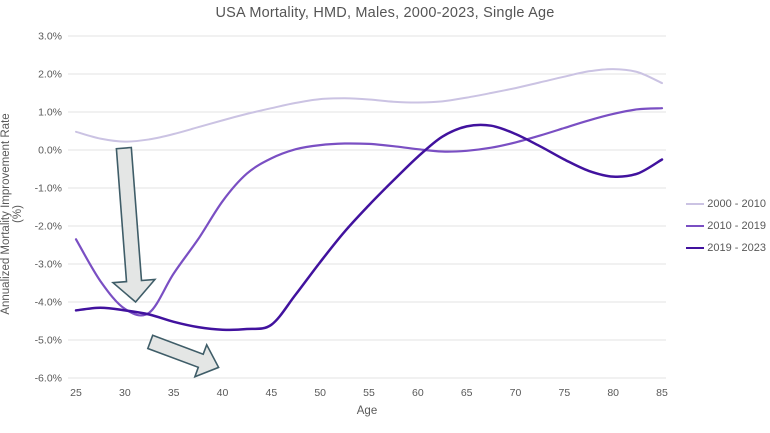 The image size is (770, 433). What do you see at coordinates (48, 227) in the screenshot?
I see `y-tick-label: -2.0%` at bounding box center [48, 227].